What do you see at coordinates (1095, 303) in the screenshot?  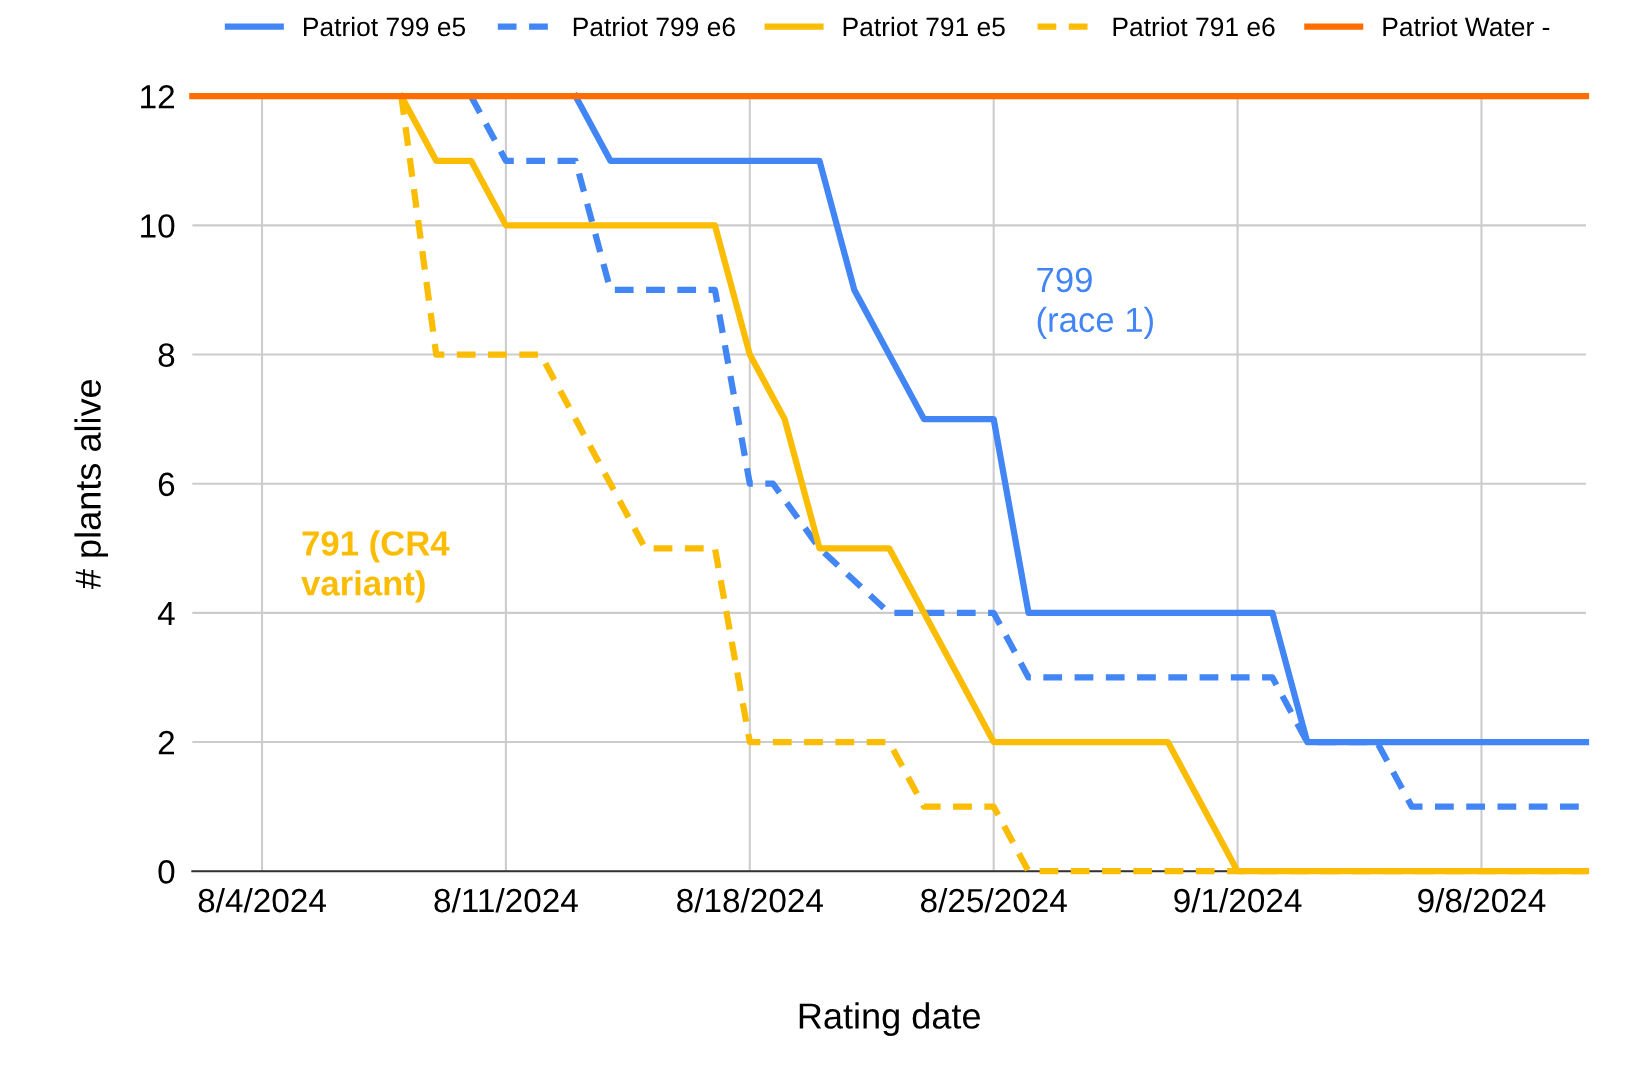 I see `annotation: 799 (race 1)` at bounding box center [1095, 303].